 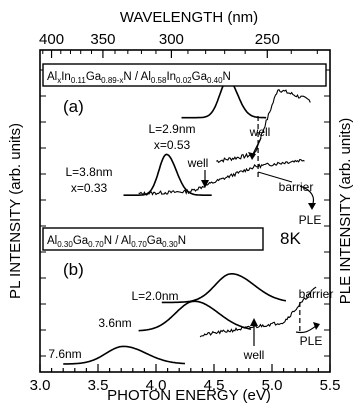 I want to click on ple-label-a: PLE, so click(x=310, y=220).